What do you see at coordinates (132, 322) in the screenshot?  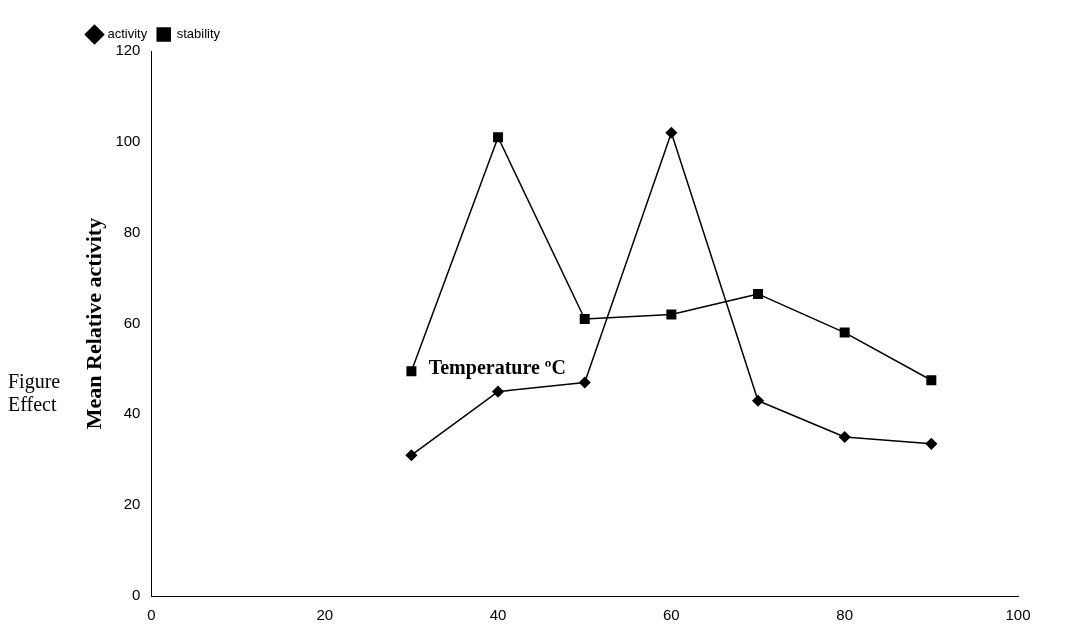 I see `y-tick-label: 60` at bounding box center [132, 322].